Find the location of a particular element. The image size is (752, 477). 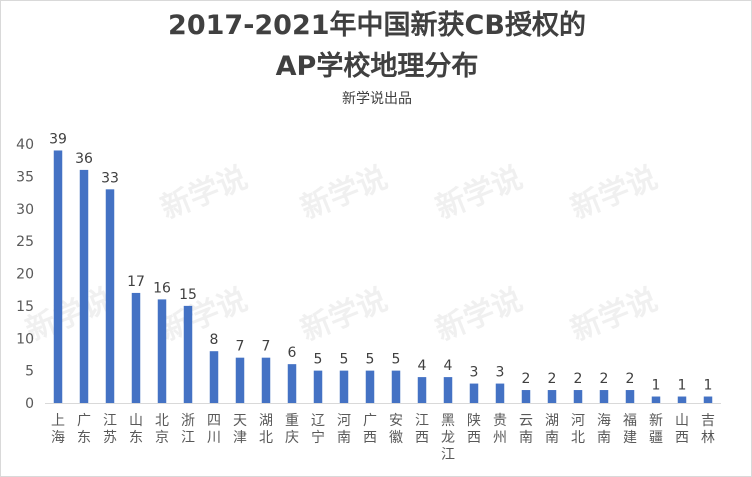

data-label: 6 is located at coordinates (292, 353).